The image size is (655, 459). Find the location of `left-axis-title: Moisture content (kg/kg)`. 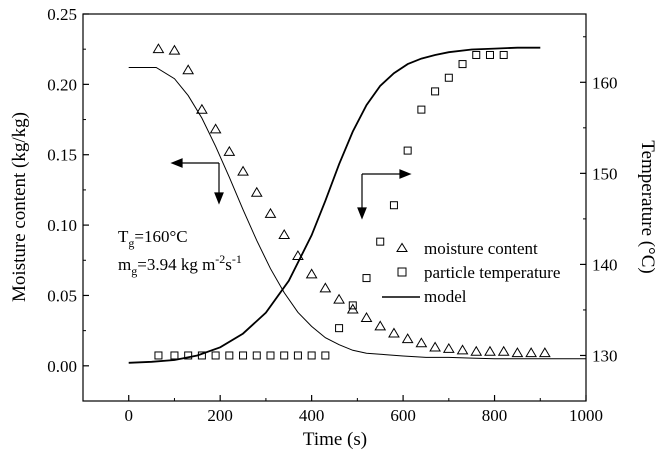

left-axis-title: Moisture content (kg/kg) is located at coordinates (19, 207).